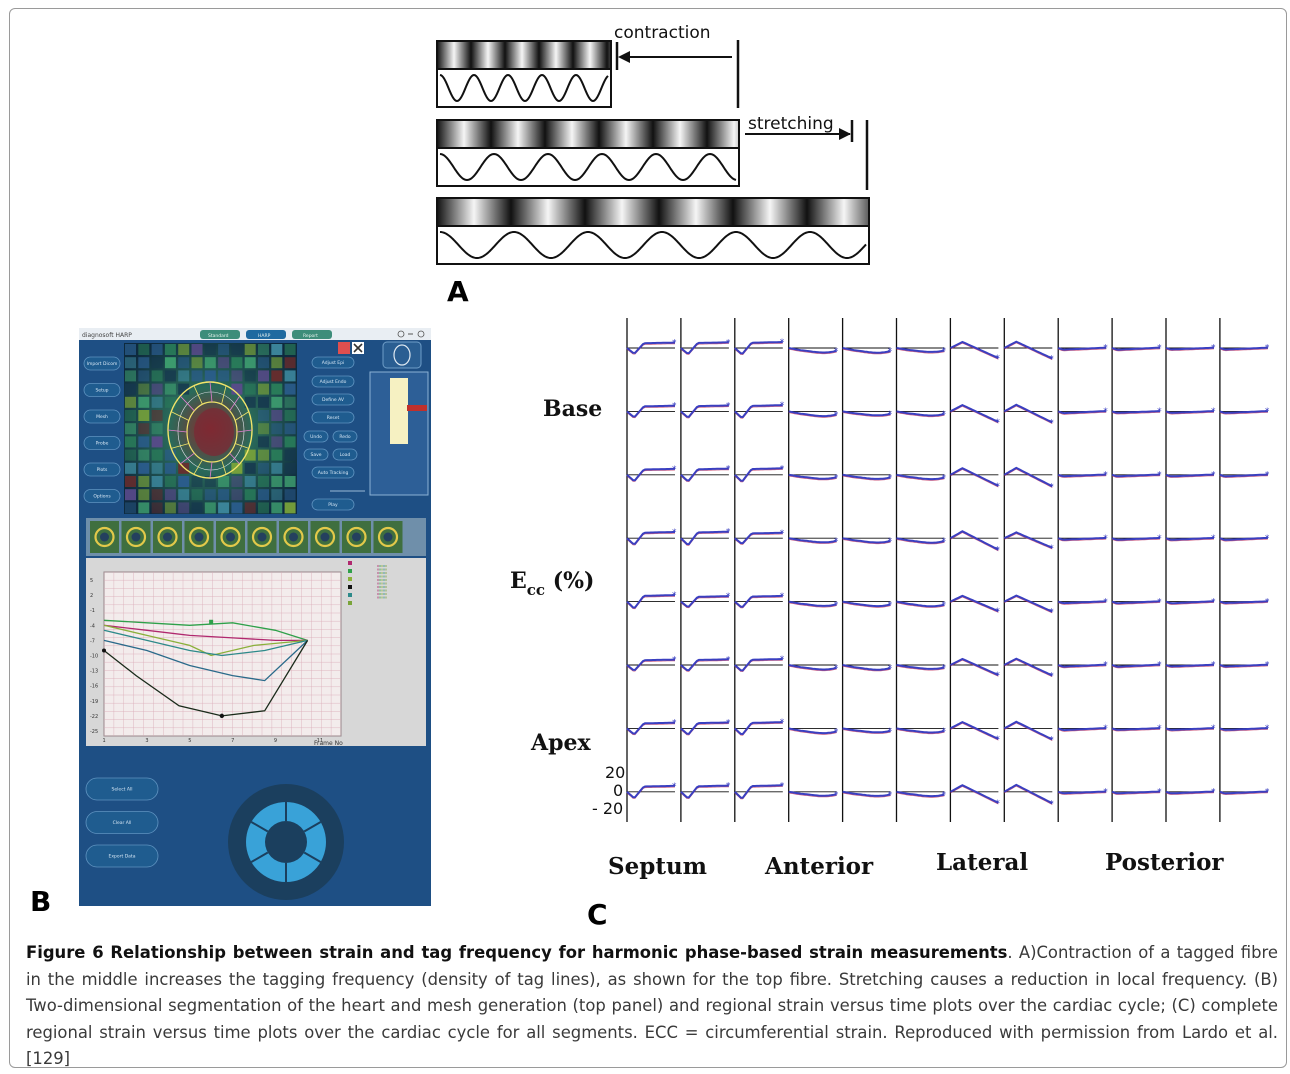  Describe the element at coordinates (662, 33) in the screenshot. I see `label-contraction: contraction` at that location.